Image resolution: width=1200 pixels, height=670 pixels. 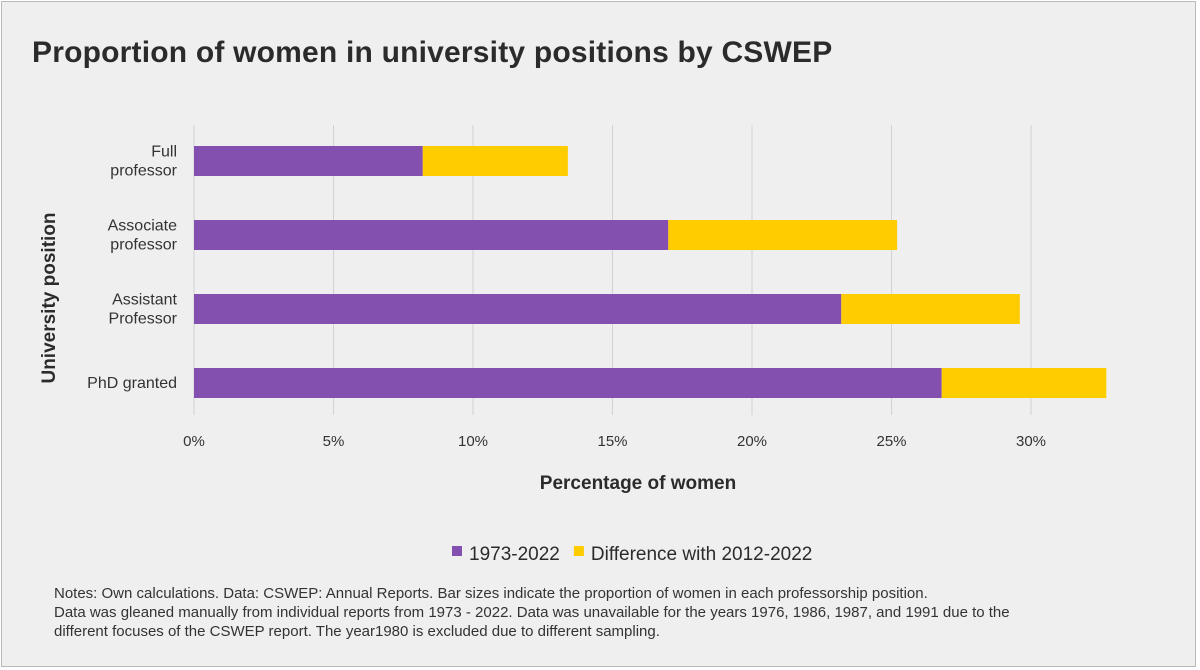 What do you see at coordinates (1031, 441) in the screenshot?
I see `x-tick-label: 30%` at bounding box center [1031, 441].